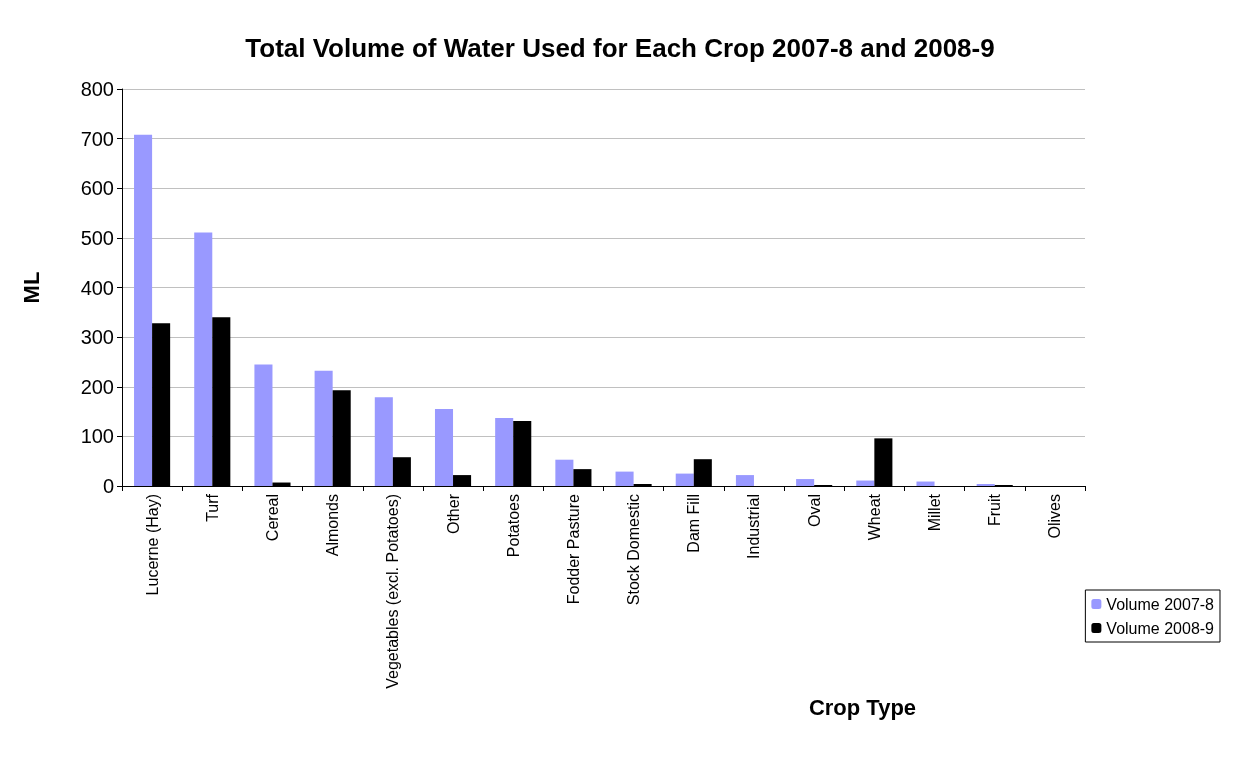  Describe the element at coordinates (272, 518) in the screenshot. I see `x-tick-label: Cereal` at that location.